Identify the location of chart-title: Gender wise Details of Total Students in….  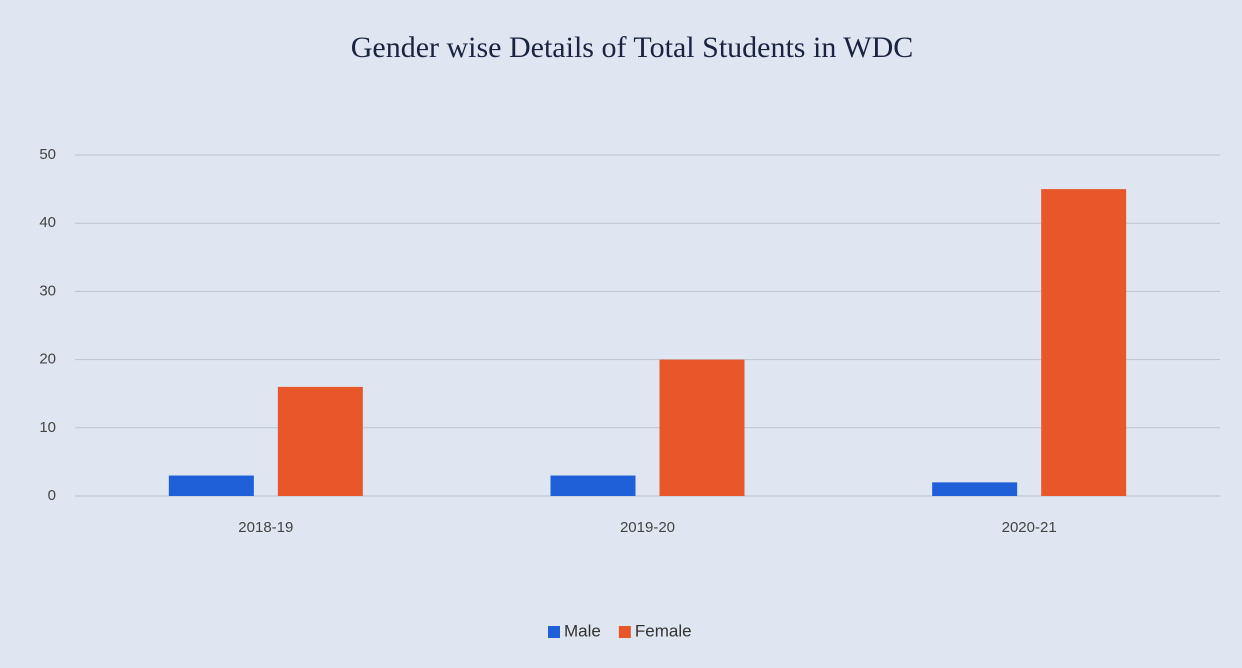
(632, 47).